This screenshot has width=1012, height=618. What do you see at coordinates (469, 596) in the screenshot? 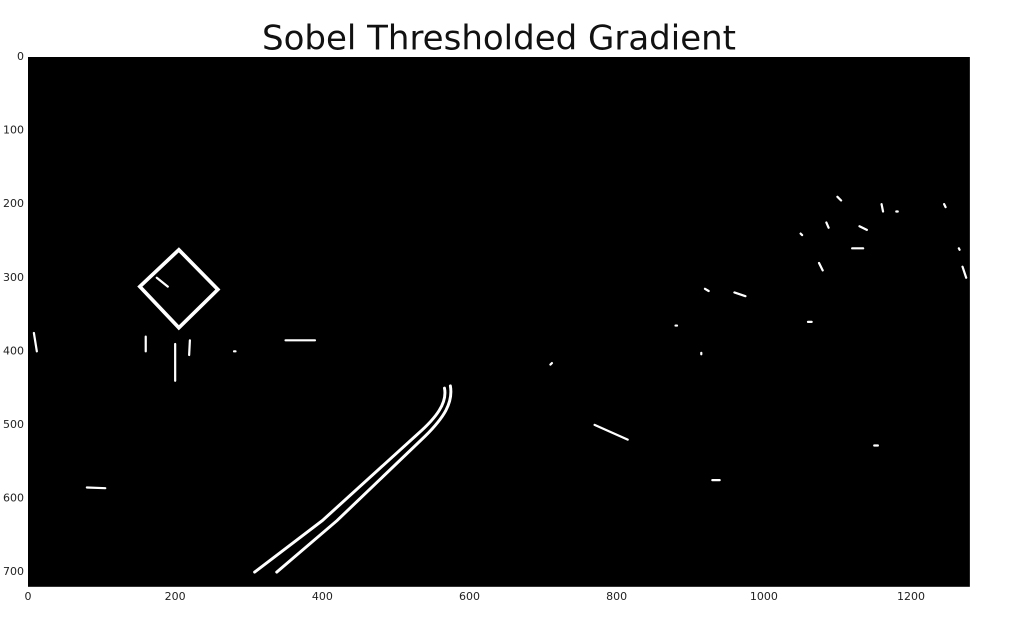
I see `x-tick-label: 600` at bounding box center [469, 596].